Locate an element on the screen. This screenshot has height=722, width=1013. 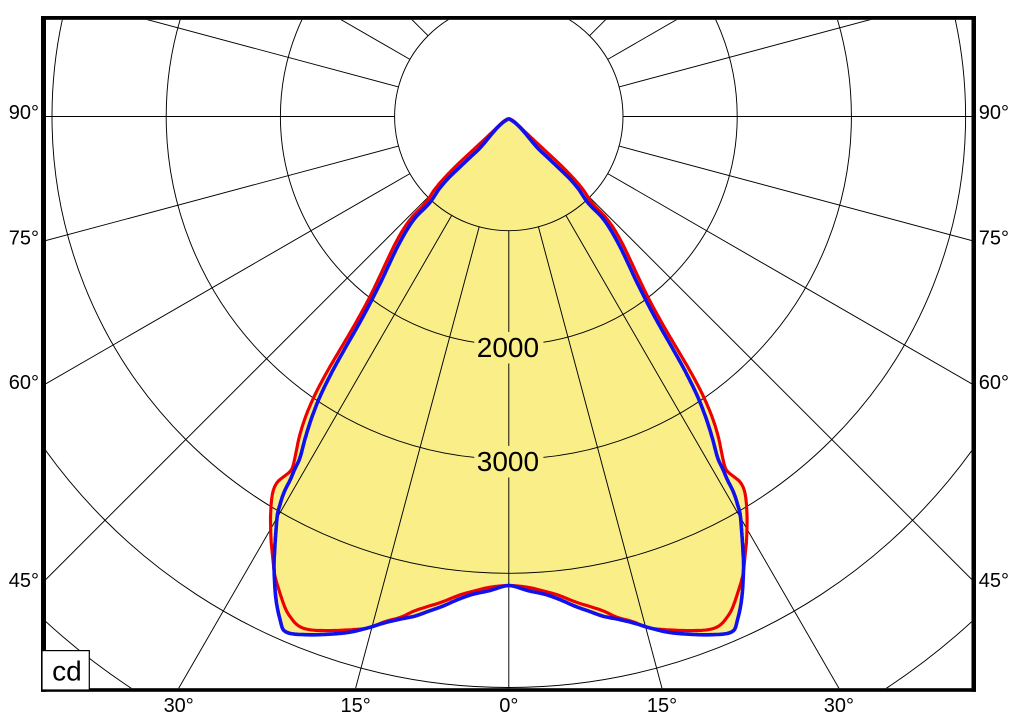
svg-text: 2000 is located at coordinates (508, 347).